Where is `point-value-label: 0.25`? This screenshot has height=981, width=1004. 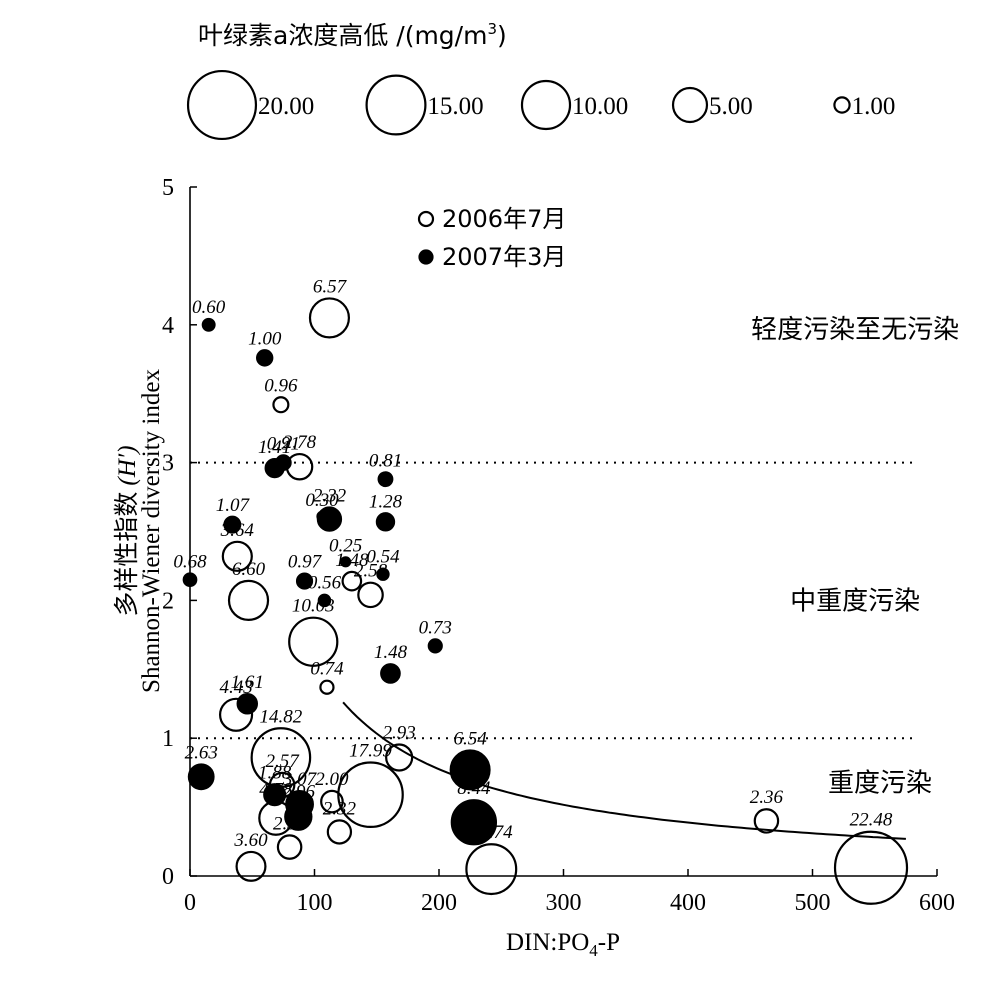 point-value-label: 0.25 is located at coordinates (345, 545).